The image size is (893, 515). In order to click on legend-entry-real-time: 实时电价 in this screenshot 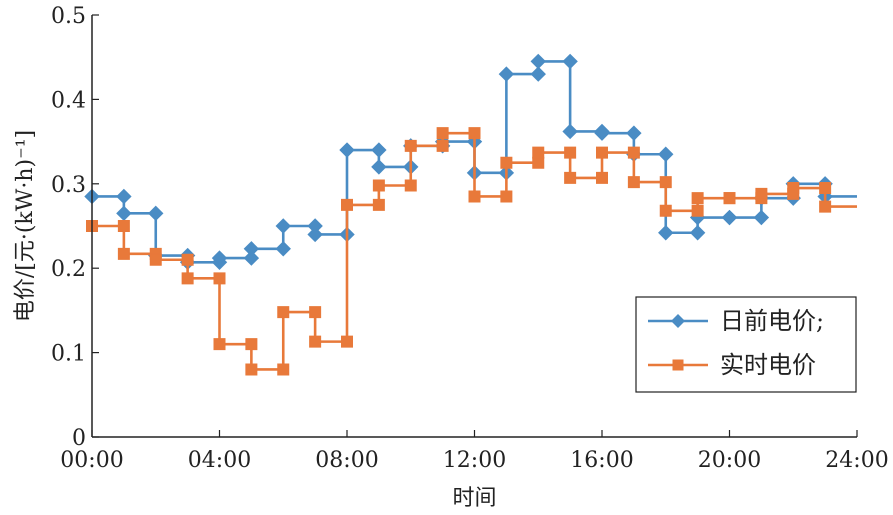, I will do `click(732, 365)`.